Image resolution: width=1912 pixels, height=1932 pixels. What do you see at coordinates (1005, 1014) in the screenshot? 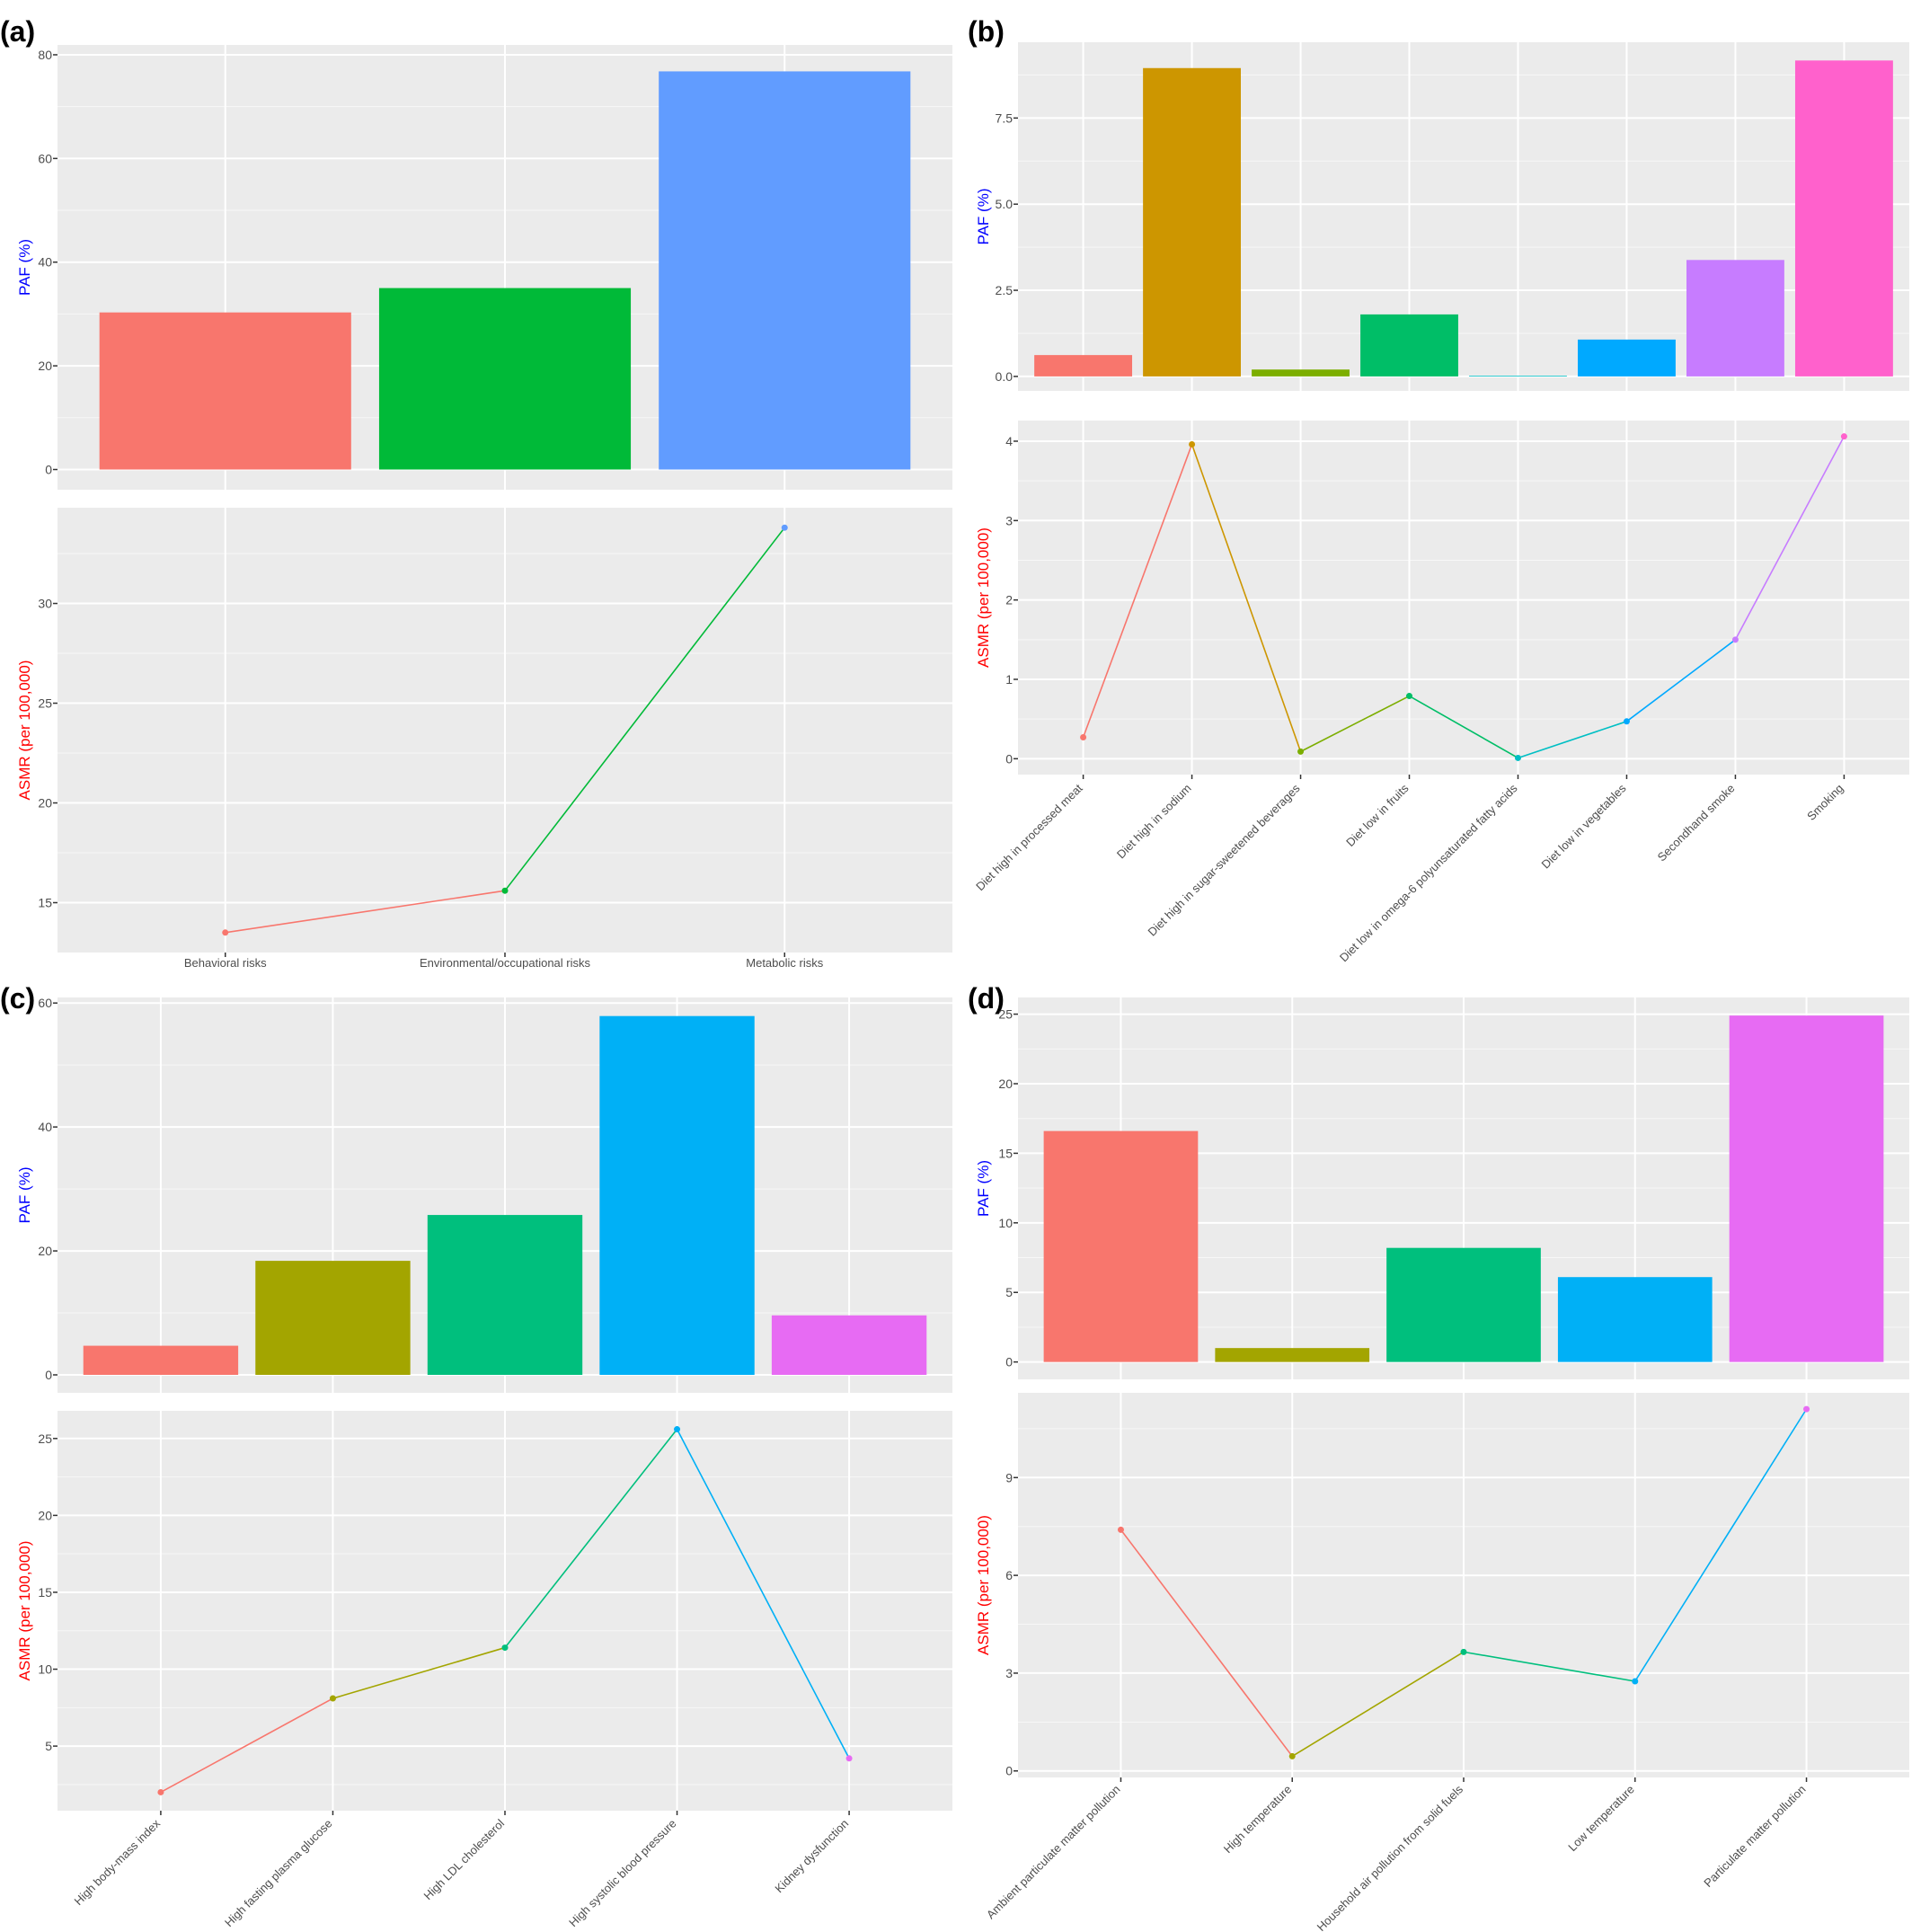
I see `paf-y-tick-label: 25` at bounding box center [1005, 1014].